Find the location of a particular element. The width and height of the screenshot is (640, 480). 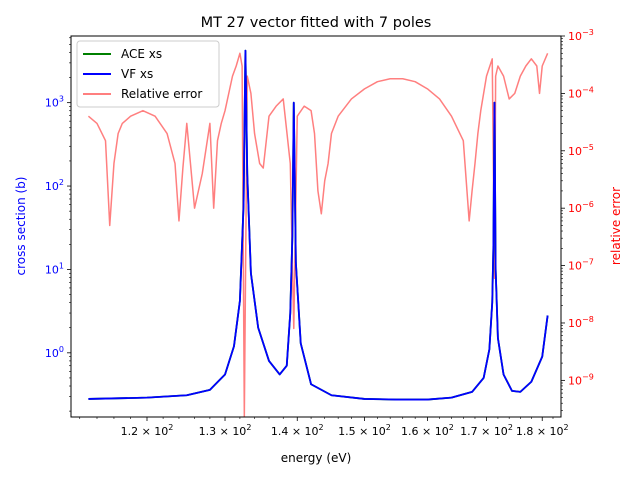

legend: ACE xs VF xs Relative error is located at coordinates (148, 74).